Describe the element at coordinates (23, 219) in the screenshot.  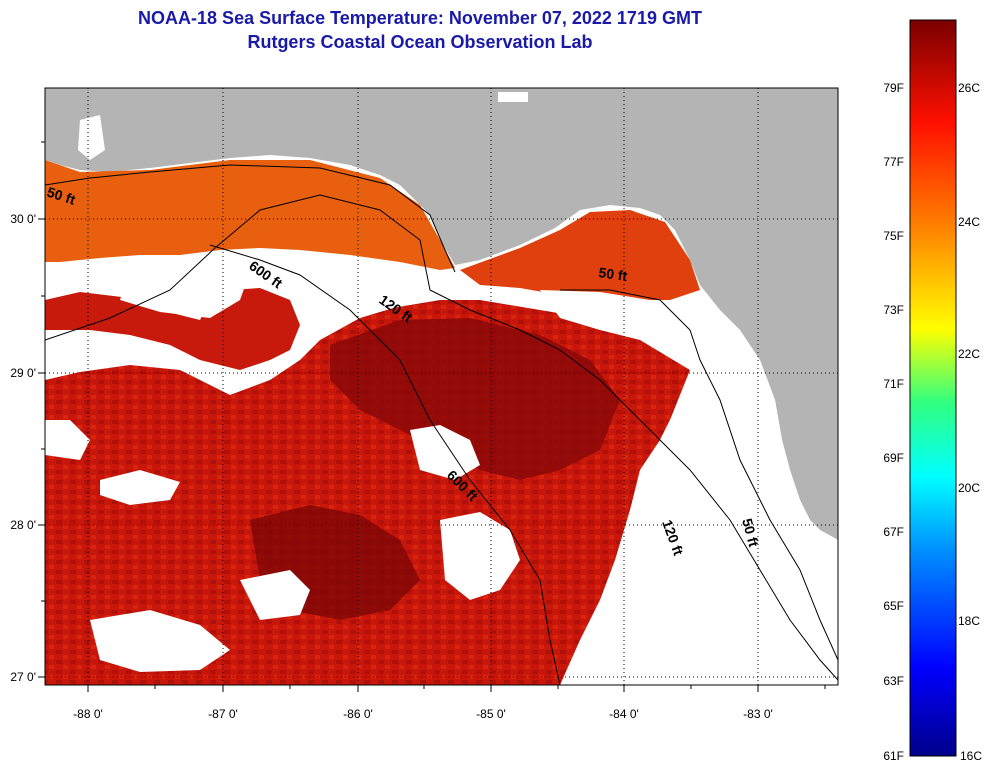
I see `lat-label: 30 0'` at that location.